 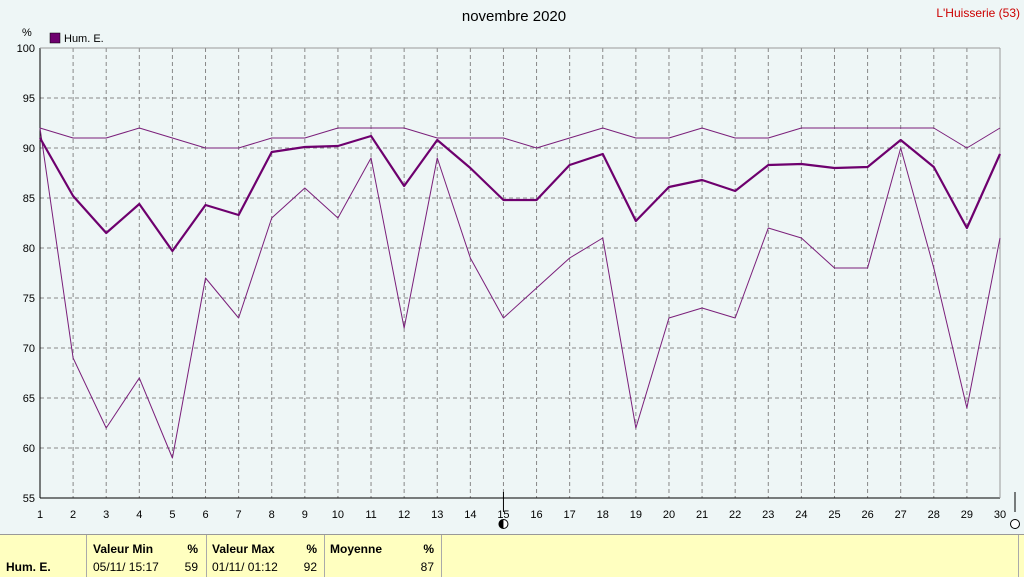 What do you see at coordinates (901, 515) in the screenshot?
I see `x-tick-label: 27` at bounding box center [901, 515].